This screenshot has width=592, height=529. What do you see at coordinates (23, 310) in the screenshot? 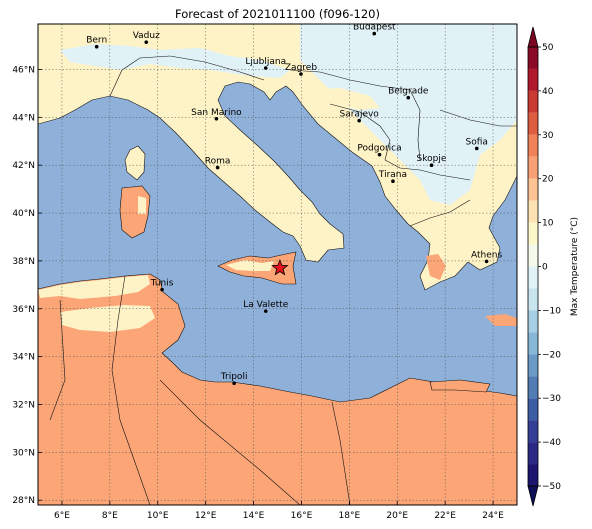
I see `lat-tick-label: 36°N` at bounding box center [23, 310].